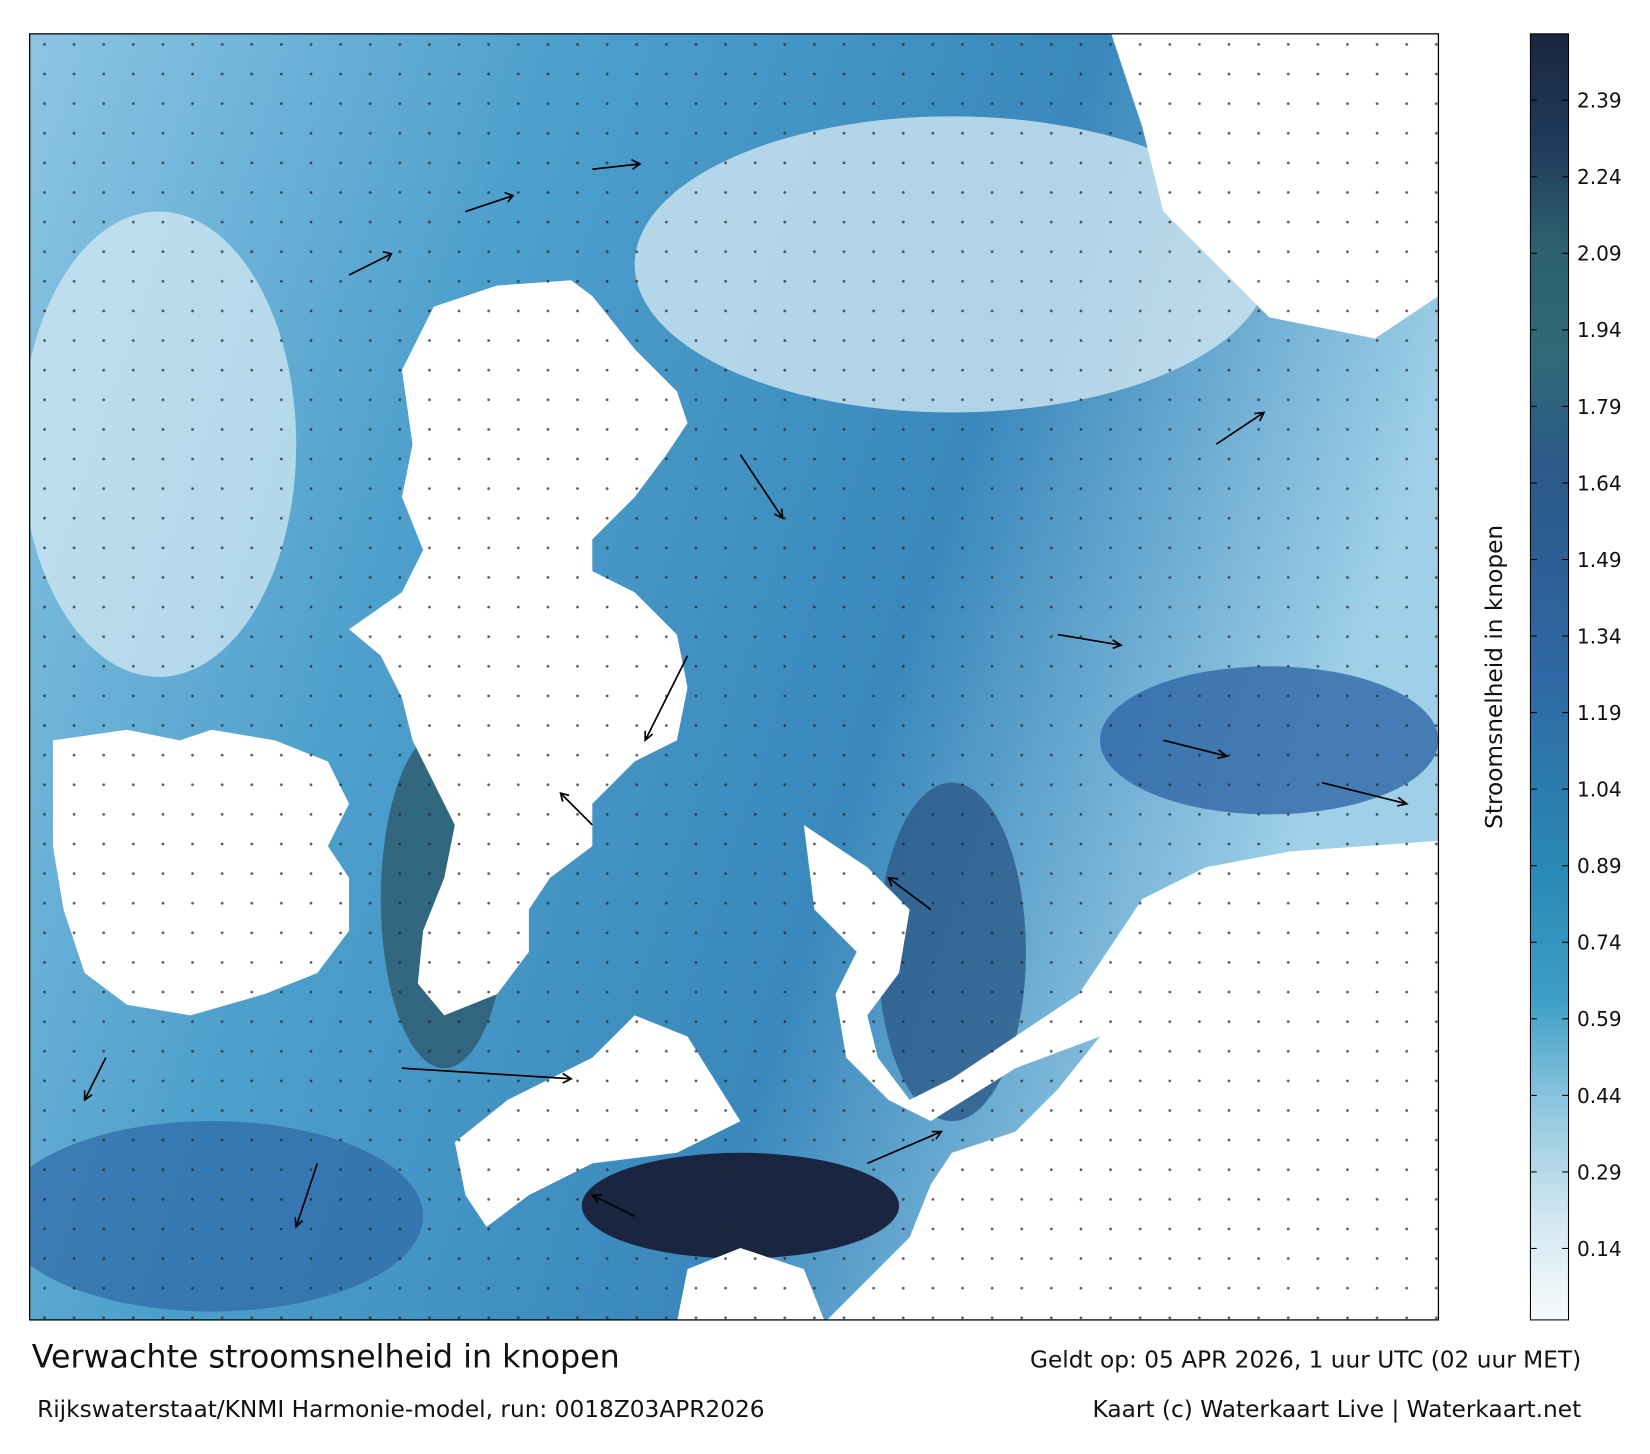  What do you see at coordinates (1599, 483) in the screenshot?
I see `colorbar-tick-label: 1.64` at bounding box center [1599, 483].